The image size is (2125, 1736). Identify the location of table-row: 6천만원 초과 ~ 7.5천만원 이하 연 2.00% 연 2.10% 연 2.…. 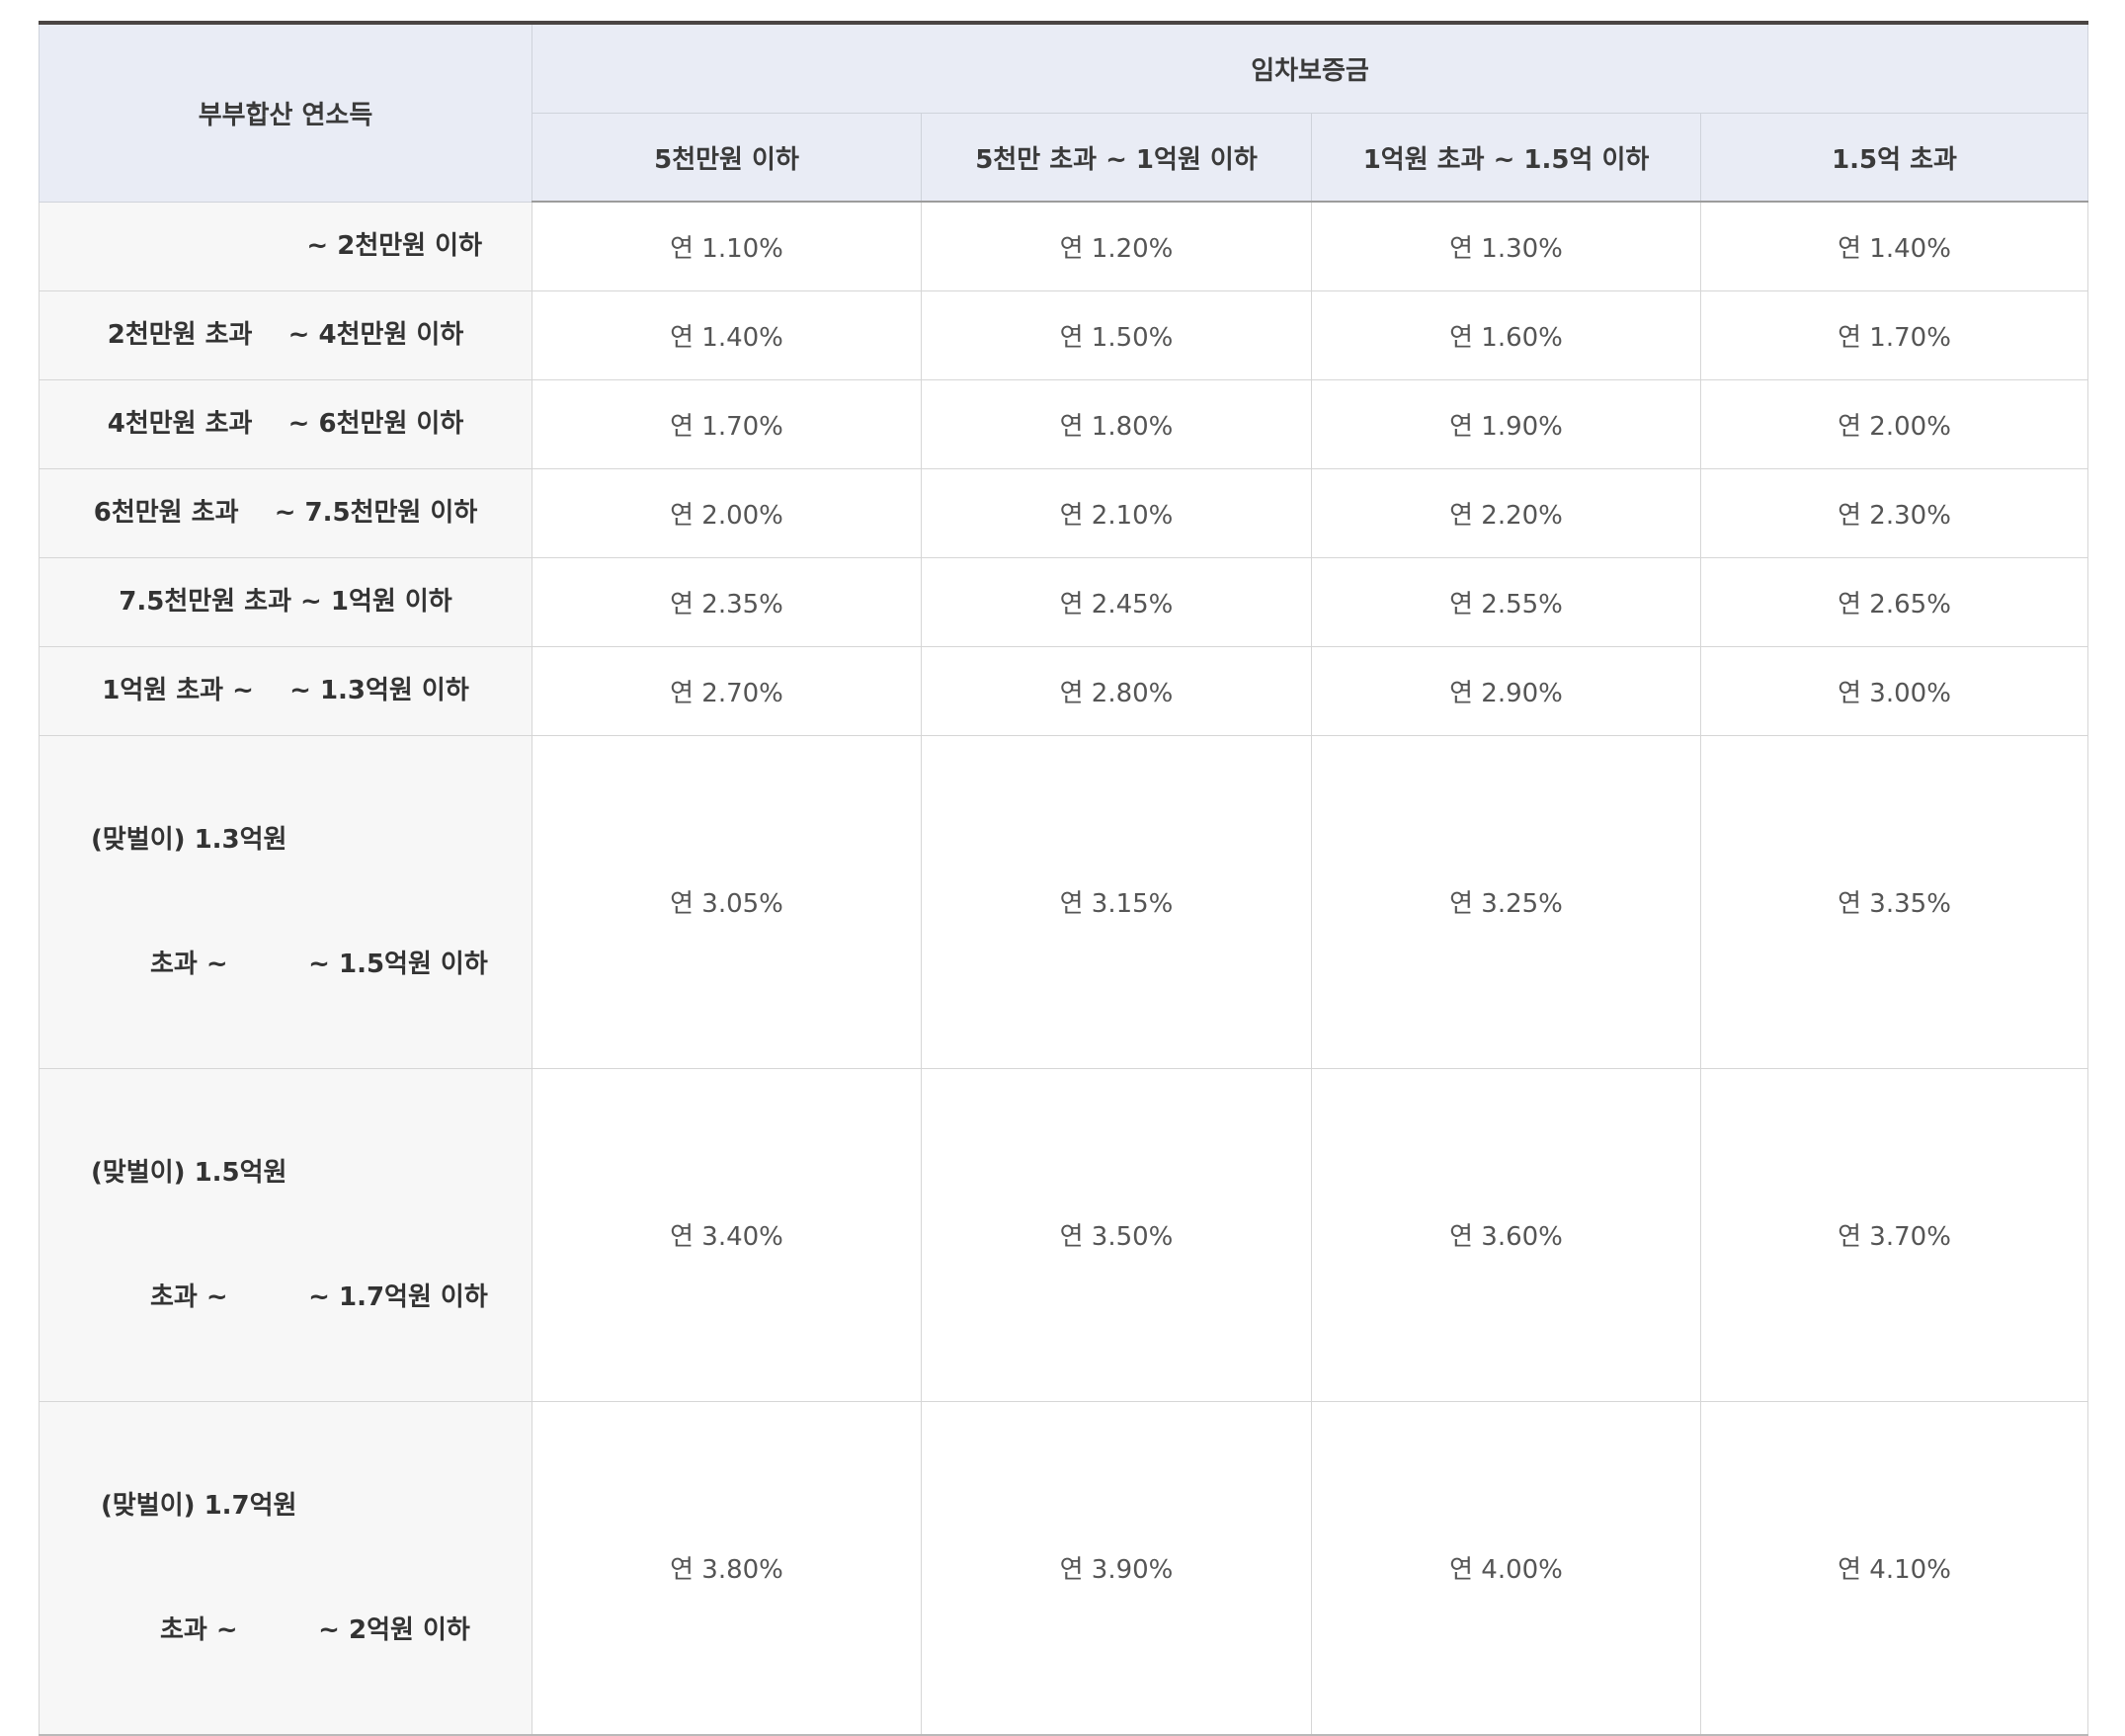
(1064, 513).